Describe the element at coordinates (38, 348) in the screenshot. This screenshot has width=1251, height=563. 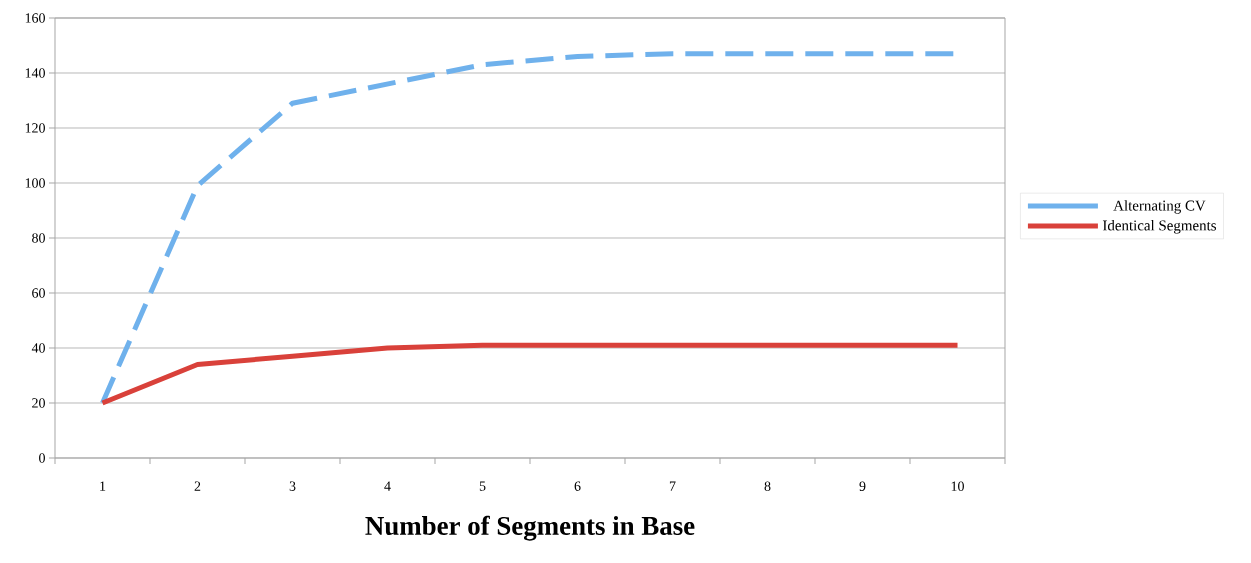
I see `y-tick-label: 40` at that location.